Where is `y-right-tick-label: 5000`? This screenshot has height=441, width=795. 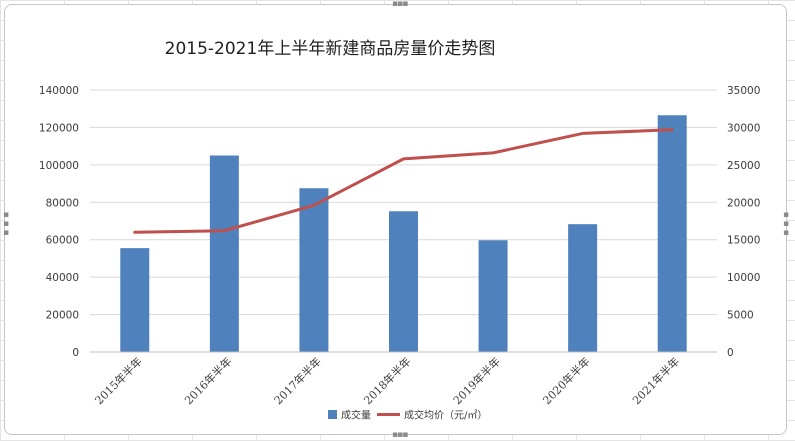
y-right-tick-label: 5000 is located at coordinates (740, 316).